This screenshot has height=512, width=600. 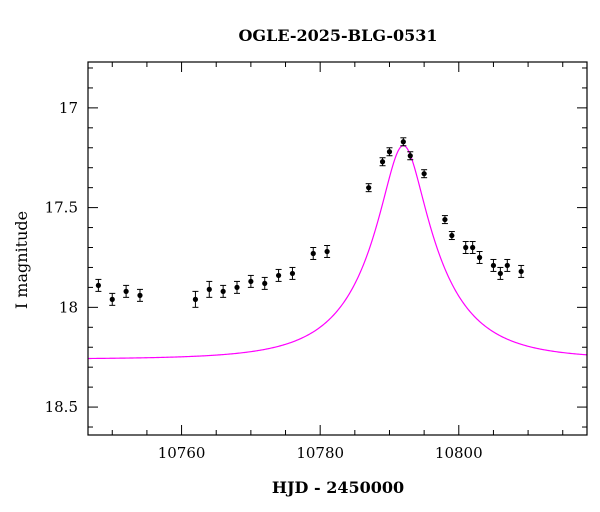 I want to click on chart-title: OGLE-2025-BLG-0531, so click(x=337, y=35).